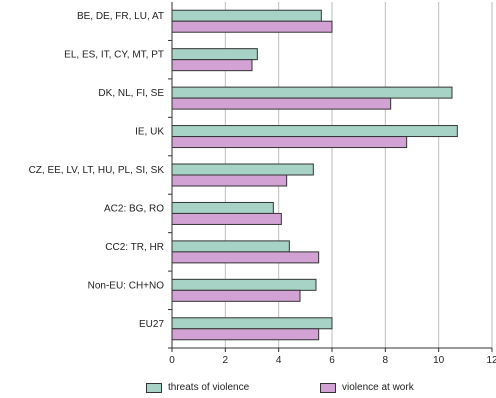  I want to click on x-tick-label: 2, so click(226, 360).